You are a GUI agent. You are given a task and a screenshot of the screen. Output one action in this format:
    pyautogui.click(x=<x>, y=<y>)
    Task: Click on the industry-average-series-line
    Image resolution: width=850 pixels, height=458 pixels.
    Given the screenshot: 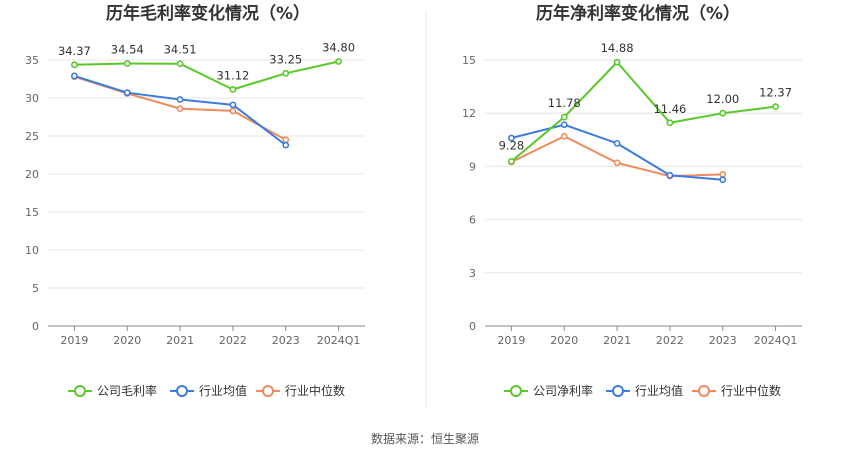 What is the action you would take?
    pyautogui.click(x=617, y=152)
    